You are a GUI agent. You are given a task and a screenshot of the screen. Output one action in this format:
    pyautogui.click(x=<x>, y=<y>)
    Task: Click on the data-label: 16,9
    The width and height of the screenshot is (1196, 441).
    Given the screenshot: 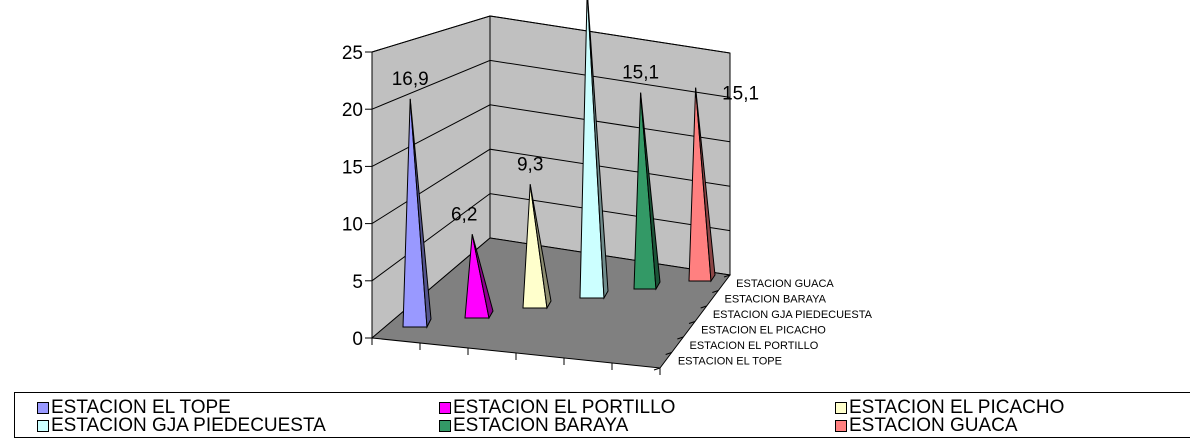 What is the action you would take?
    pyautogui.click(x=410, y=79)
    